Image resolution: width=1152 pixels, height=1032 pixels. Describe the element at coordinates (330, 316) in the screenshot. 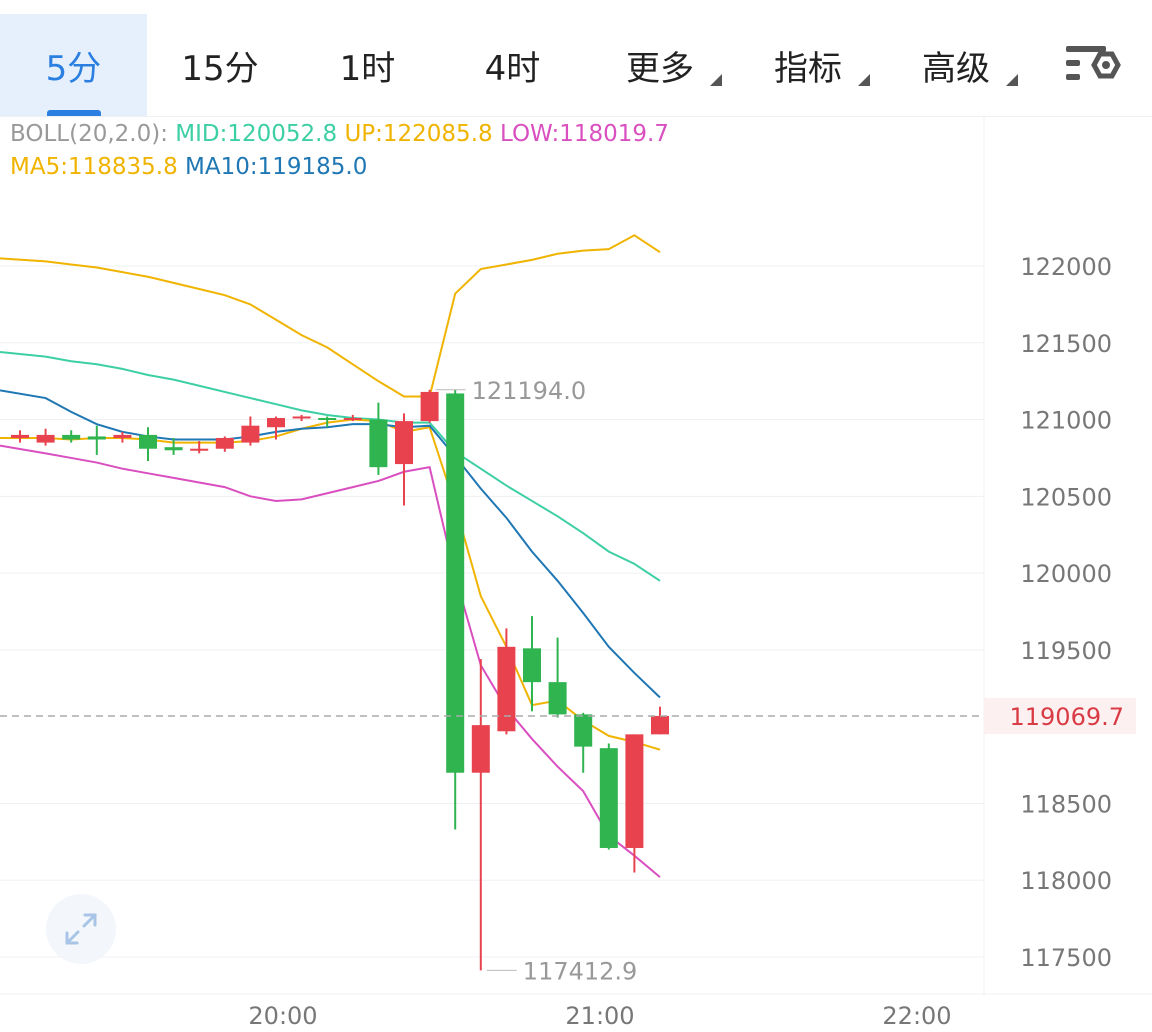

I see `series-line-up` at that location.